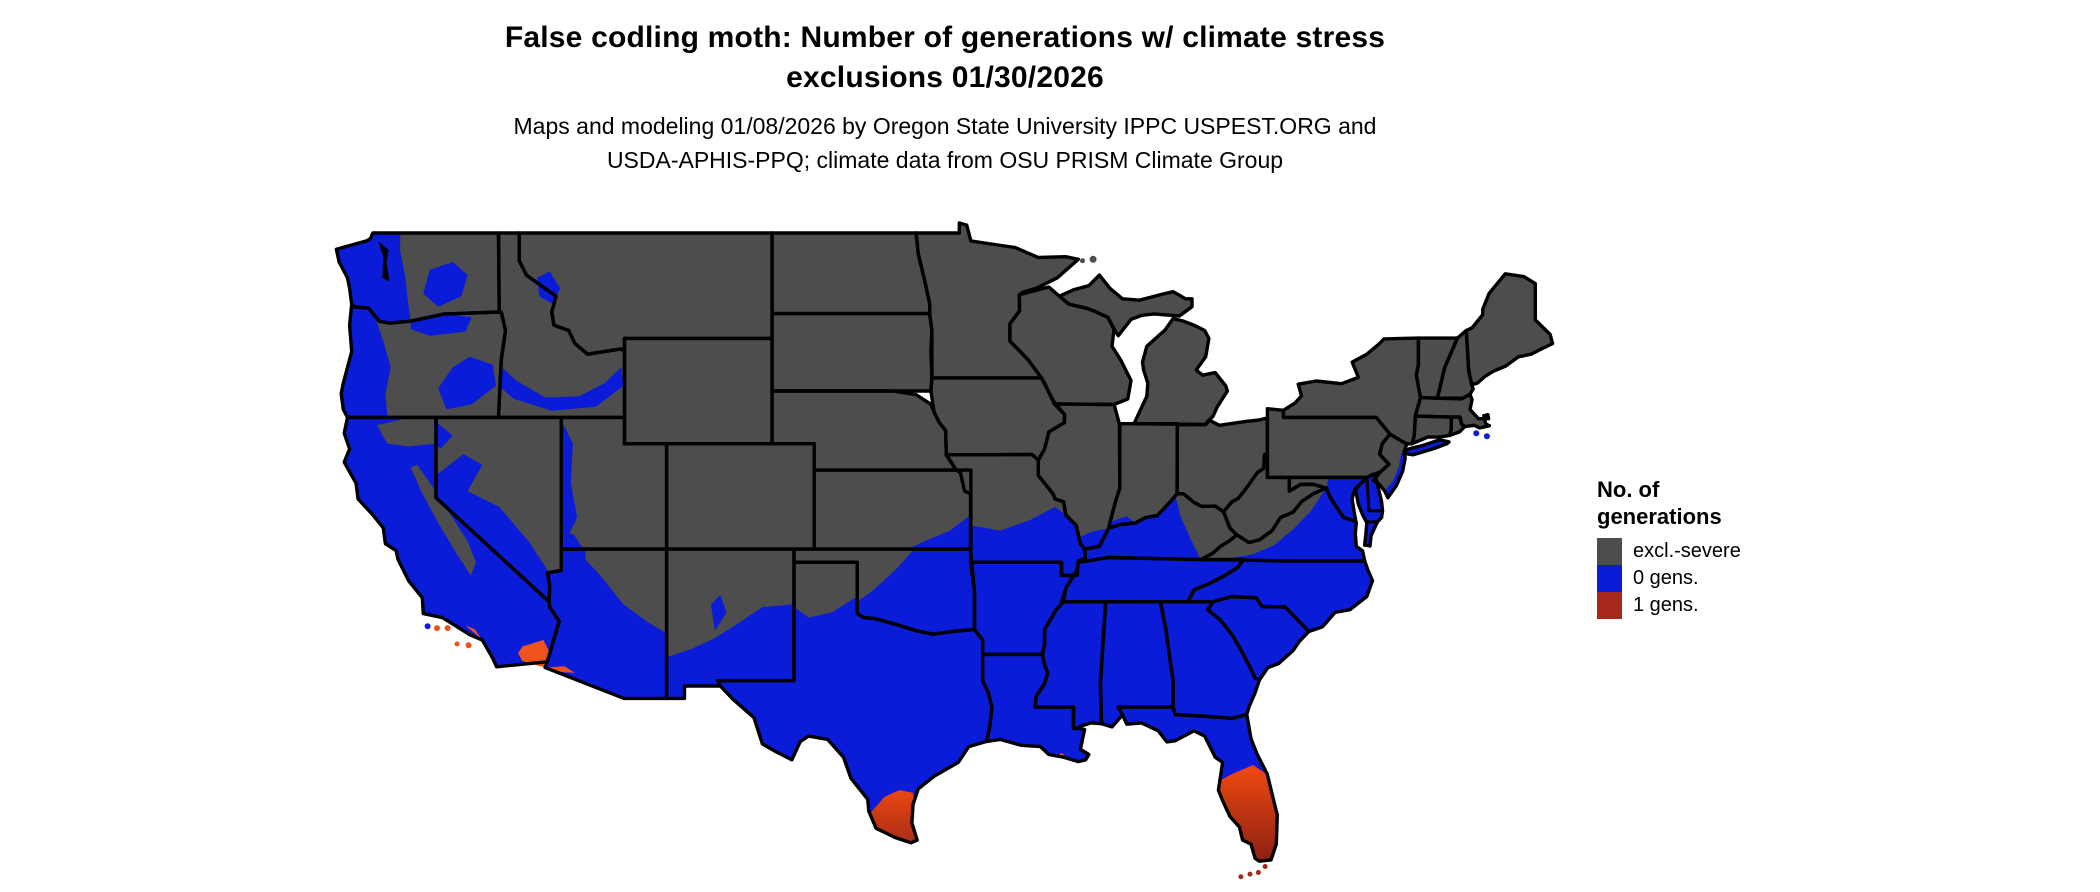  I want to click on state-ok, so click(884, 592).